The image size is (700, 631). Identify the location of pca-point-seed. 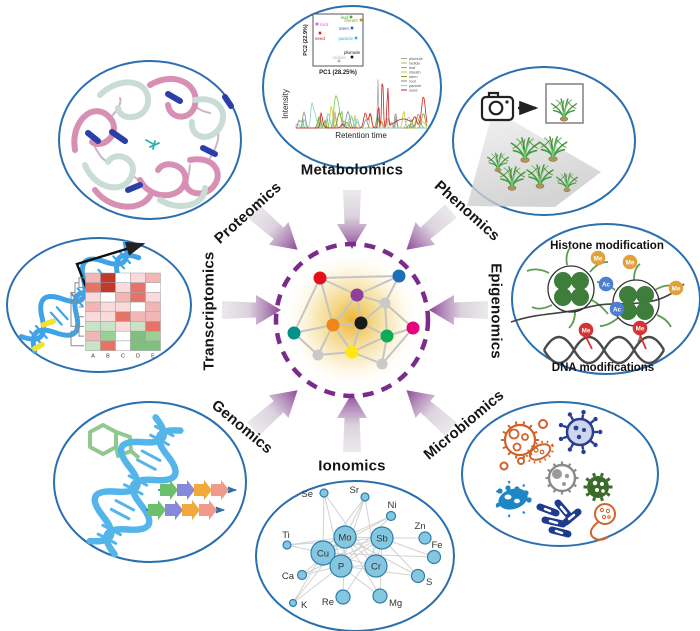
(320, 33).